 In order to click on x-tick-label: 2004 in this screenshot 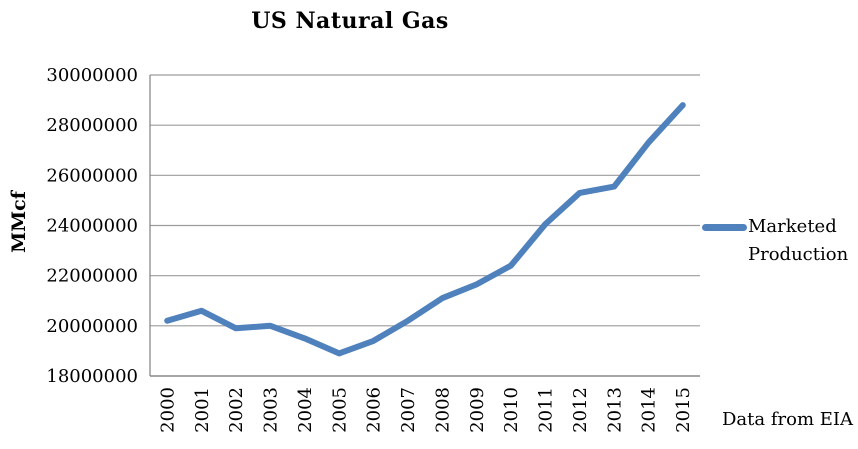, I will do `click(305, 410)`.